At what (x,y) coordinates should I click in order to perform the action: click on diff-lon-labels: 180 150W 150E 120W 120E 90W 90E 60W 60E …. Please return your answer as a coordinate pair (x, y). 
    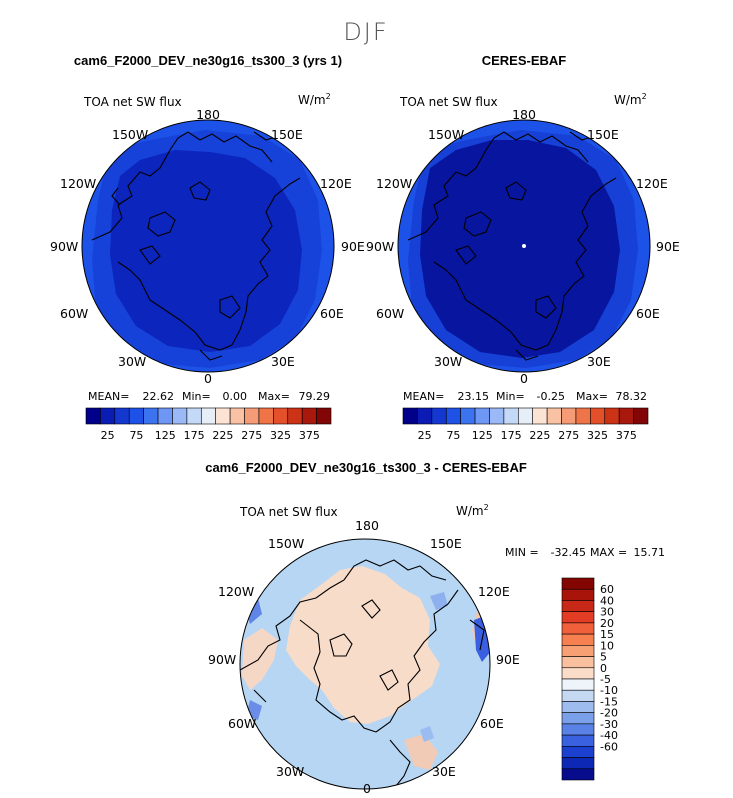
    Looking at the image, I should click on (364, 657).